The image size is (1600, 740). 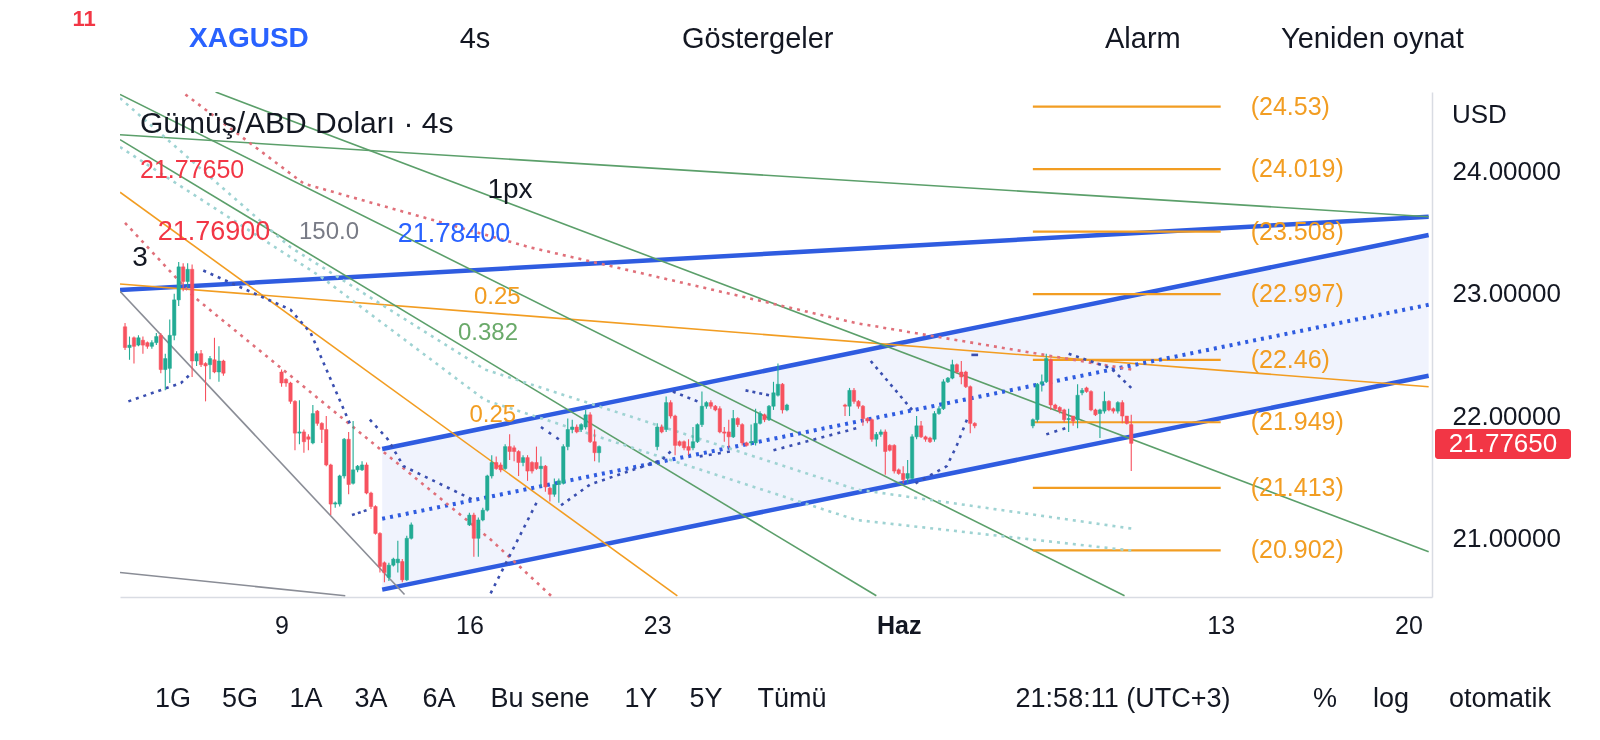 What do you see at coordinates (1290, 105) in the screenshot?
I see `series-label: (24.53)` at bounding box center [1290, 105].